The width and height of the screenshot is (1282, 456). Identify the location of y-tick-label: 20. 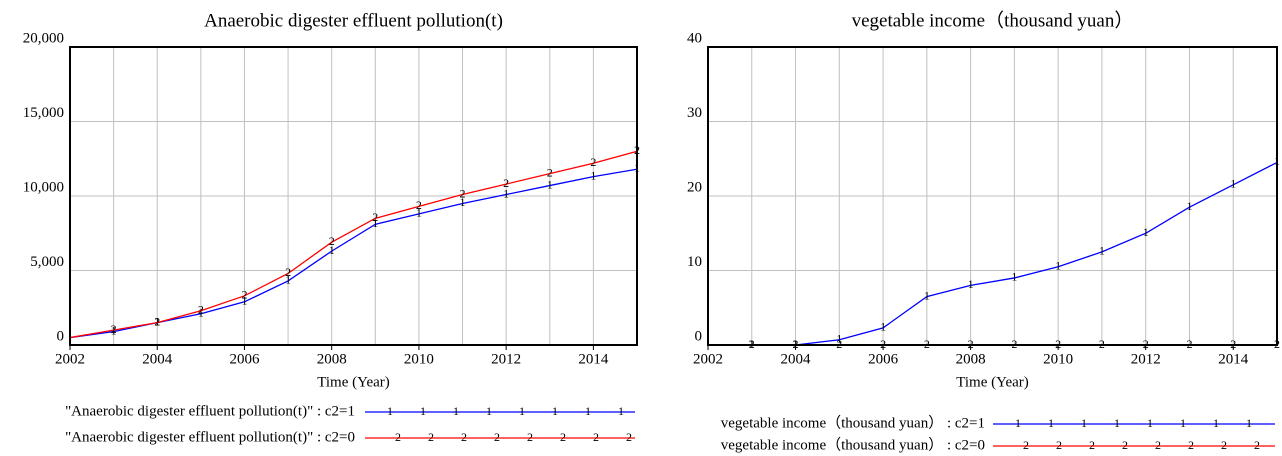
(694, 187).